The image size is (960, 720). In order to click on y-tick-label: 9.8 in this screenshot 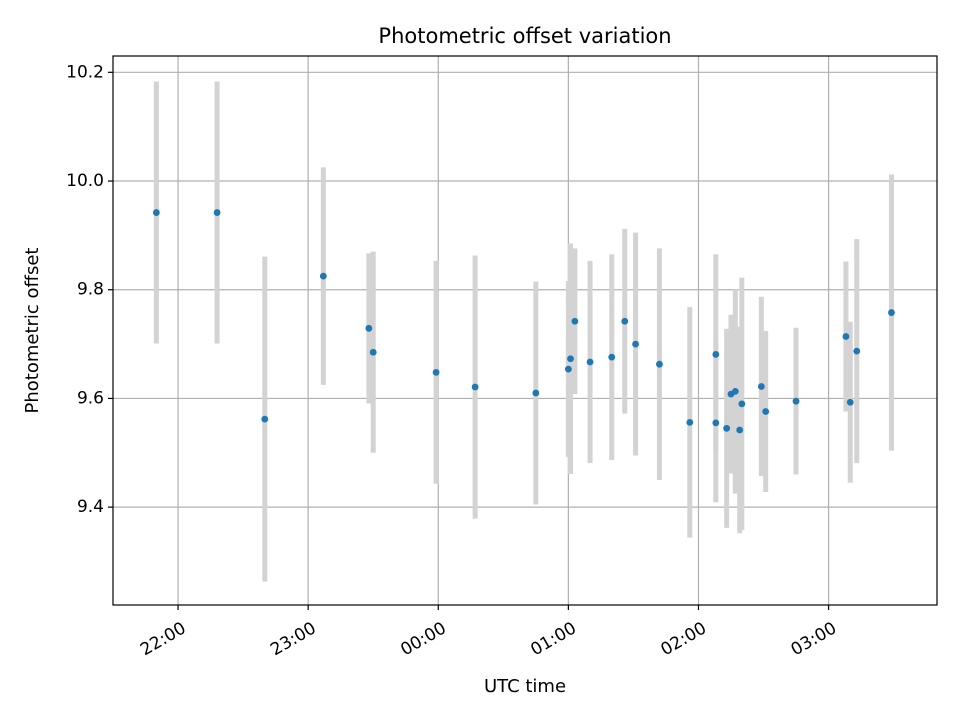, I will do `click(90, 290)`.